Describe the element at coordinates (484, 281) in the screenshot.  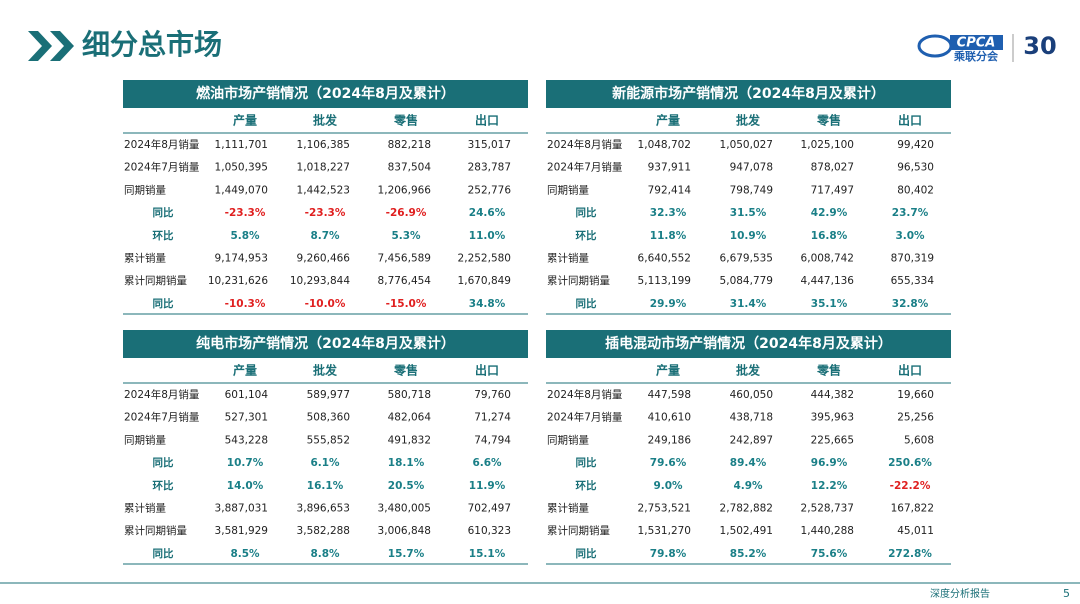
I see `value-cell: 1,670,849` at that location.